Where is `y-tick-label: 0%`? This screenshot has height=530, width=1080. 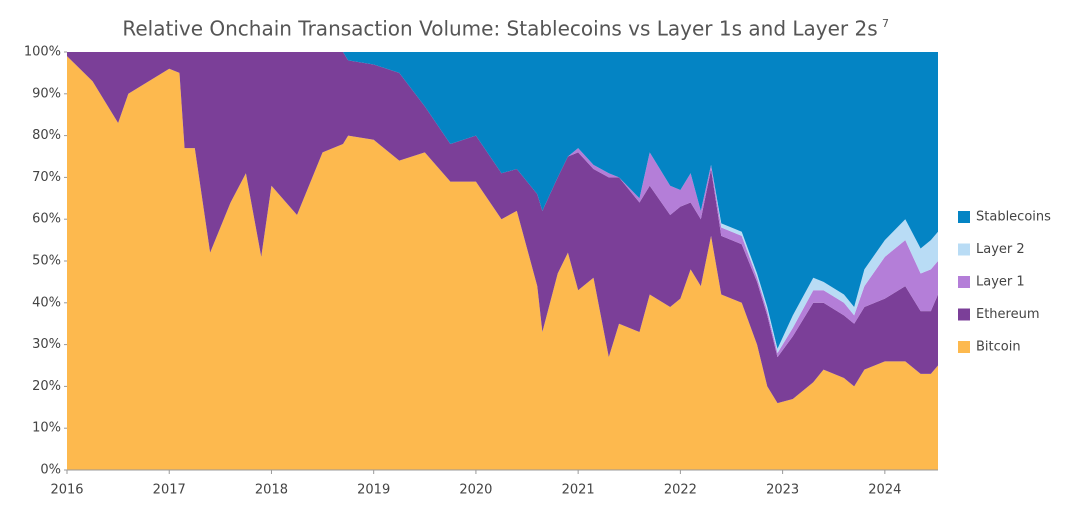
y-tick-label: 0% is located at coordinates (50, 470).